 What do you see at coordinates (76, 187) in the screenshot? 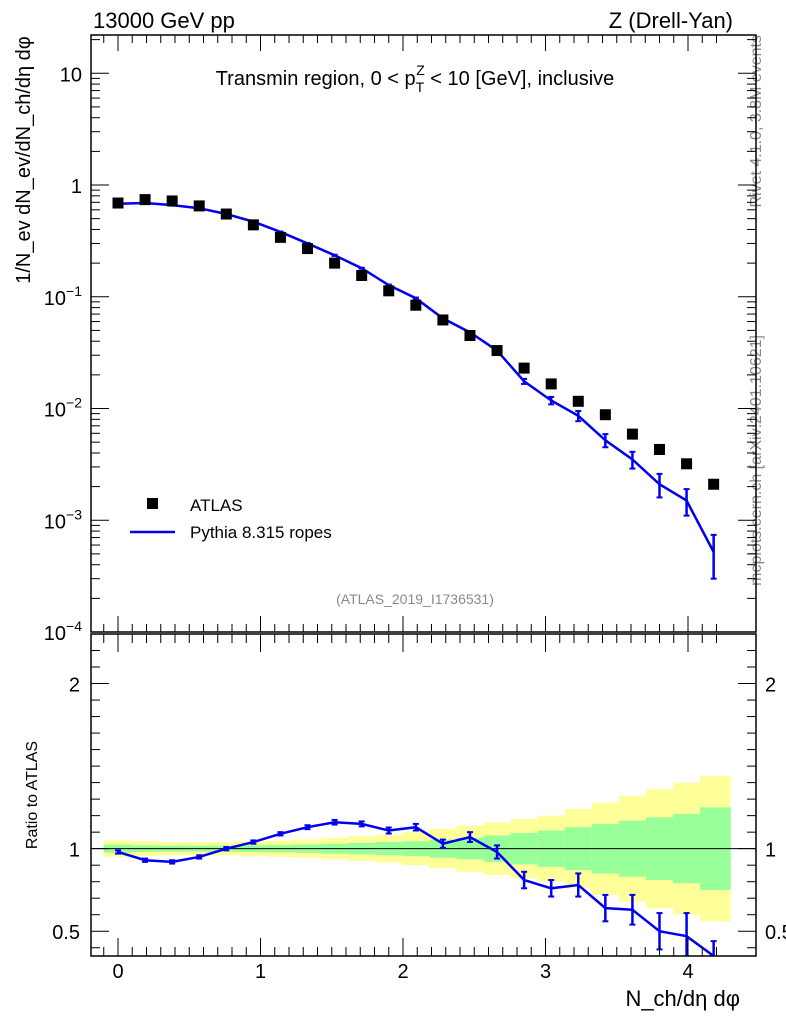
I see `main-ytick-label: 1` at bounding box center [76, 187].